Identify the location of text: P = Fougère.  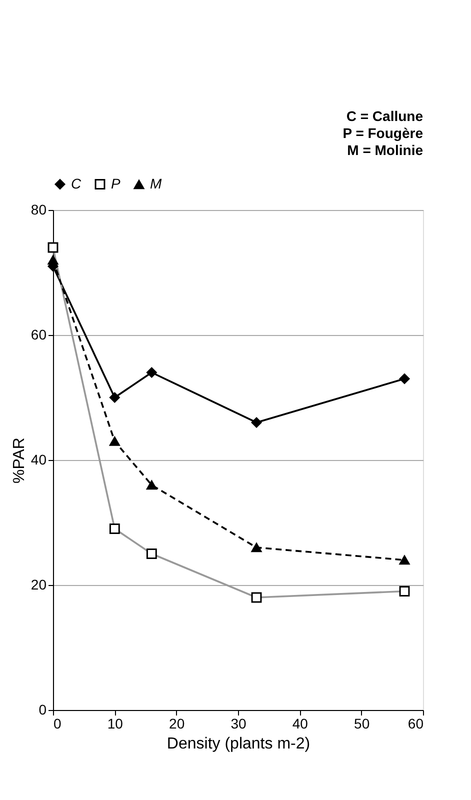
(383, 133).